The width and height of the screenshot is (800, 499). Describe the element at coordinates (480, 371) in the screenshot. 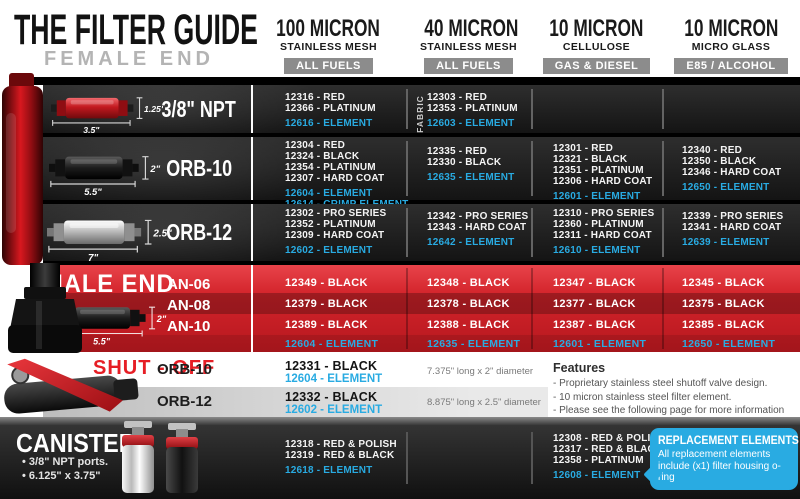

I see `size-note: 7.375" long x 2" diameter` at that location.